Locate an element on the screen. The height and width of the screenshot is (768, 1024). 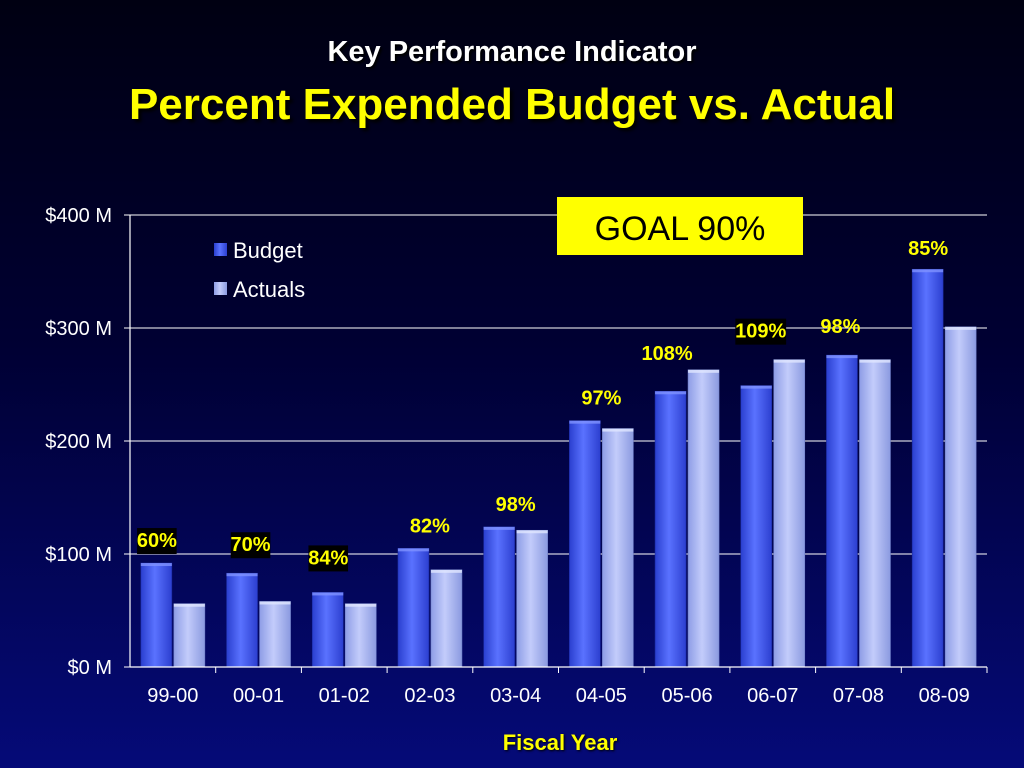
x-tick-label: 08-09 is located at coordinates (944, 696).